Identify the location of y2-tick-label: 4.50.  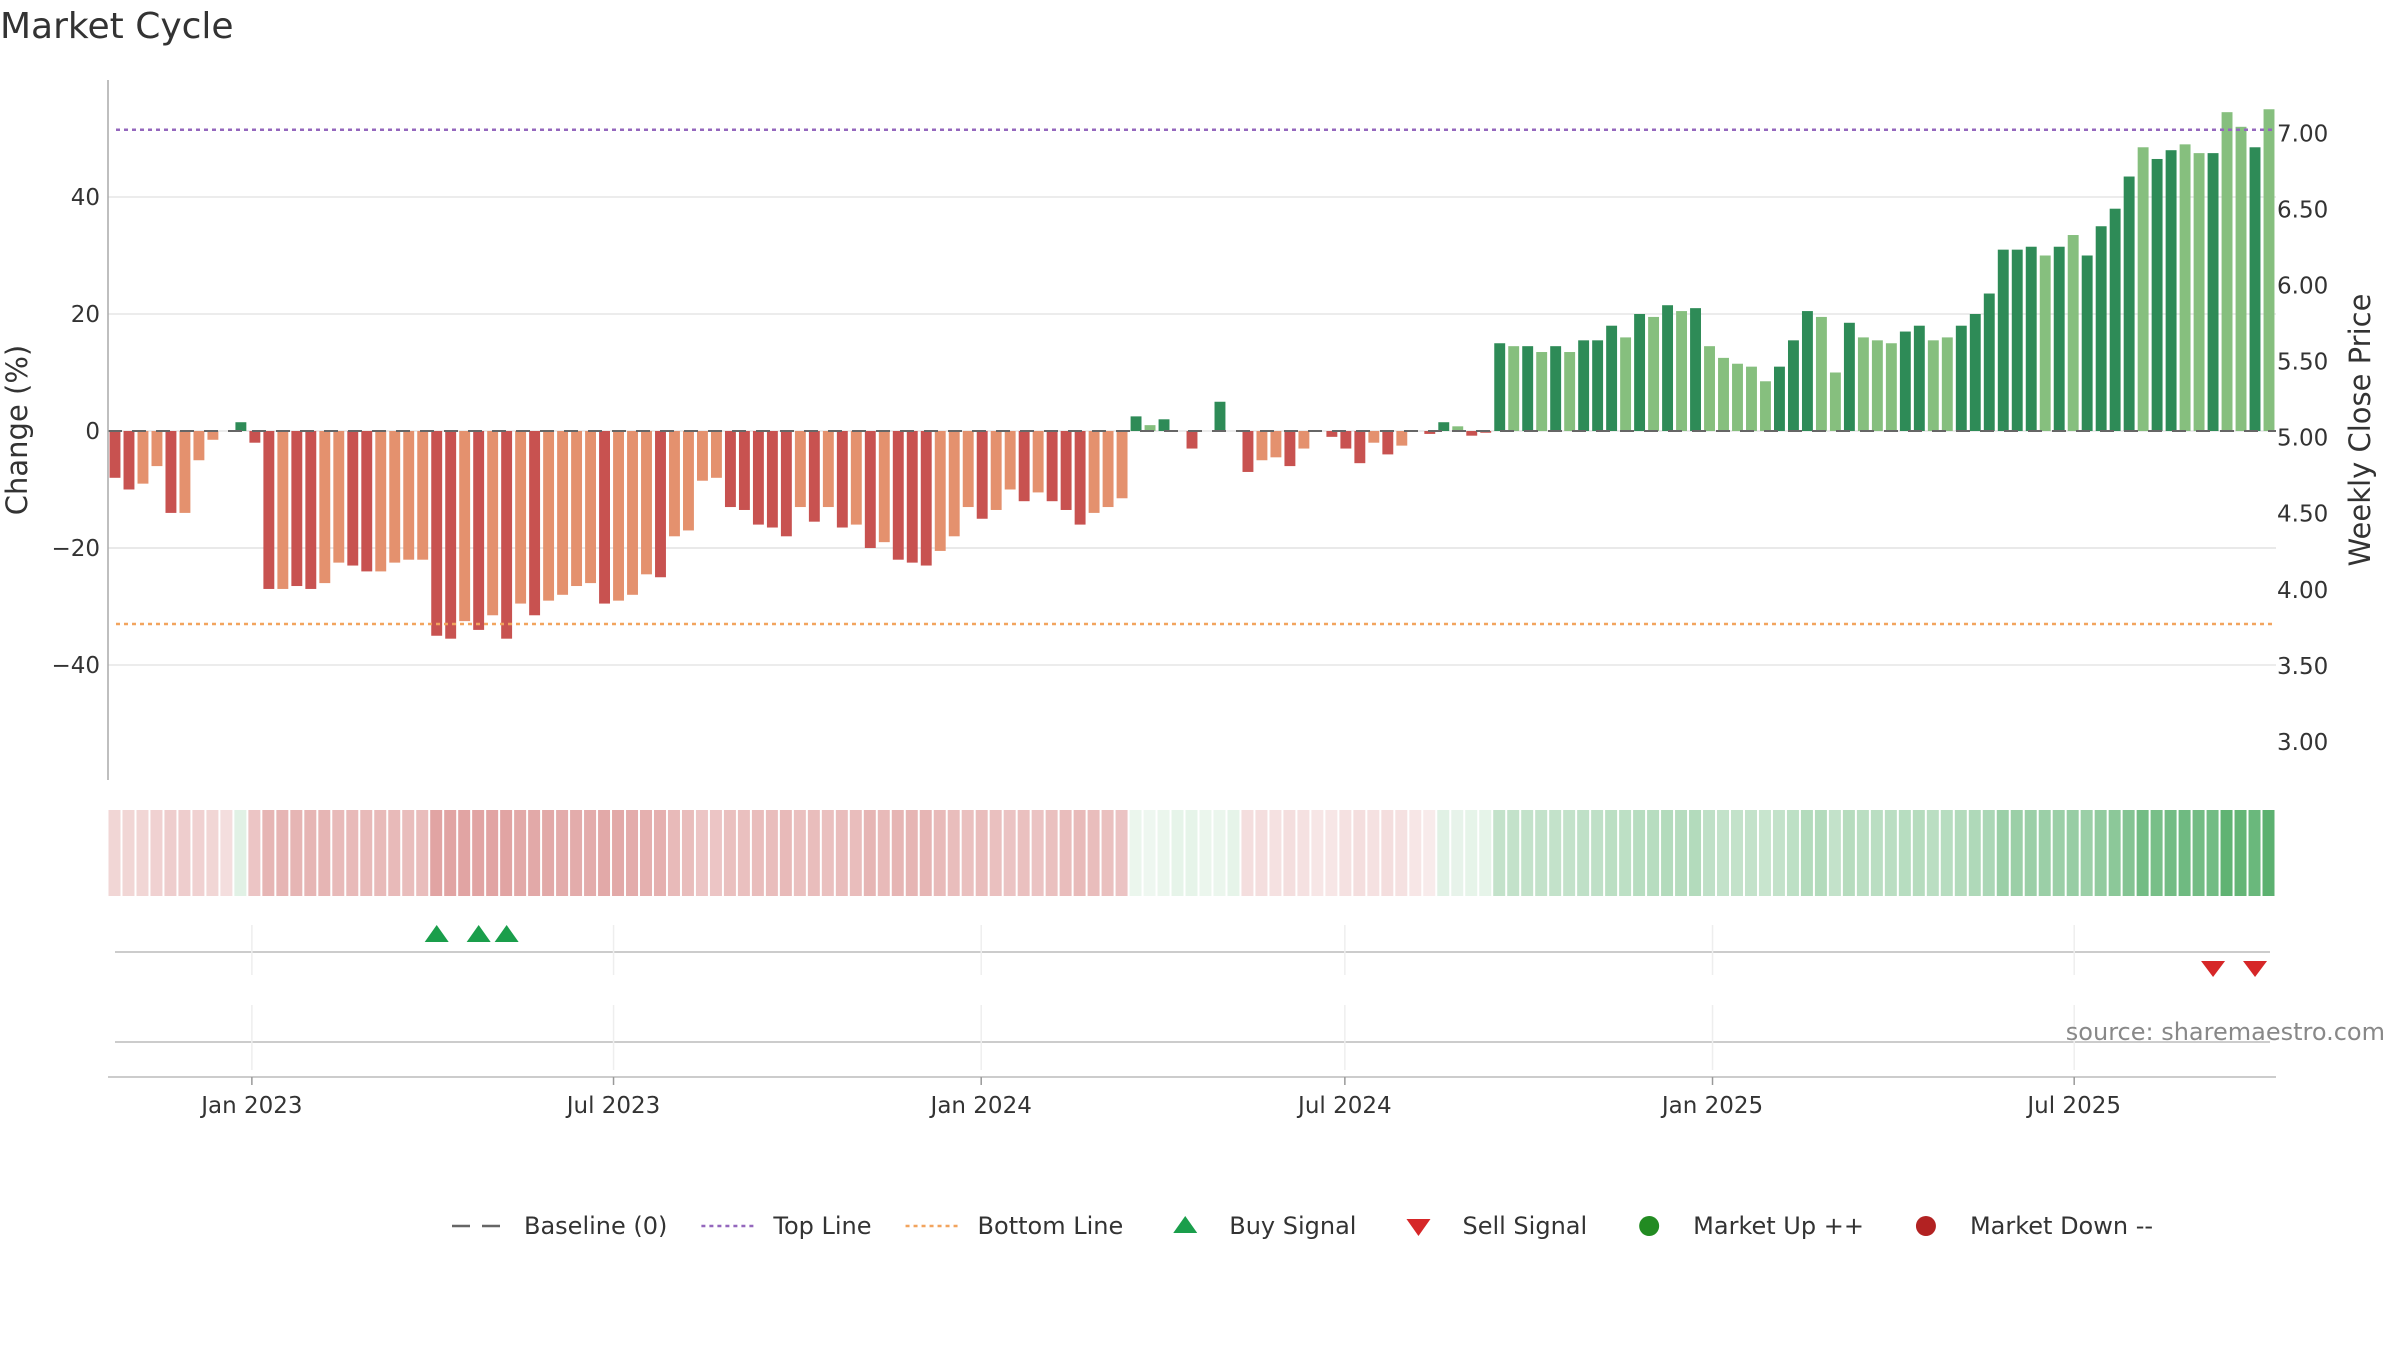
(2302, 515).